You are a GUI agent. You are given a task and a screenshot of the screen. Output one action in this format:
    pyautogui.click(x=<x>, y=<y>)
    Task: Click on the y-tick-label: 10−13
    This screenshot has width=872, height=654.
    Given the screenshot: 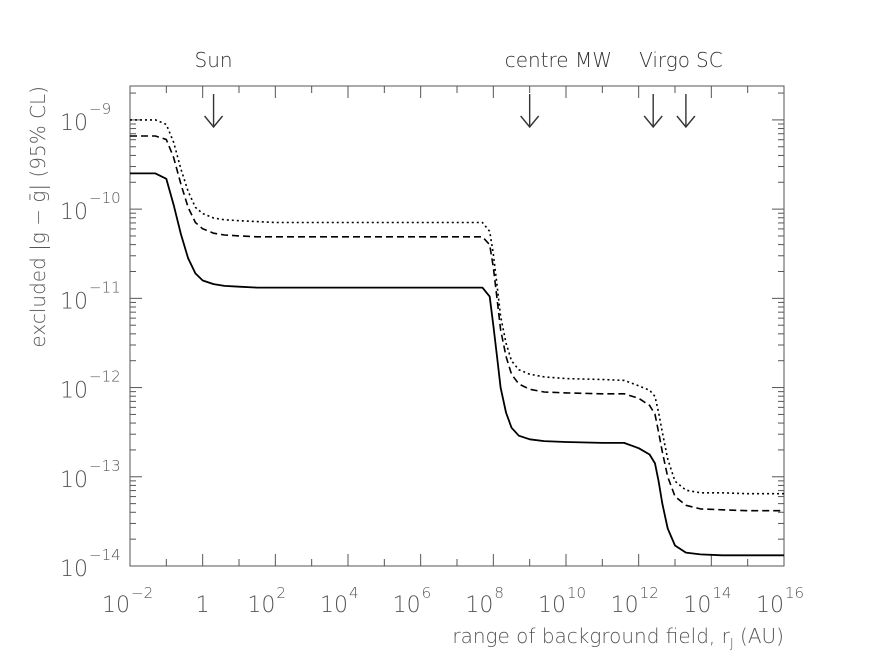 What is the action you would take?
    pyautogui.click(x=90, y=475)
    